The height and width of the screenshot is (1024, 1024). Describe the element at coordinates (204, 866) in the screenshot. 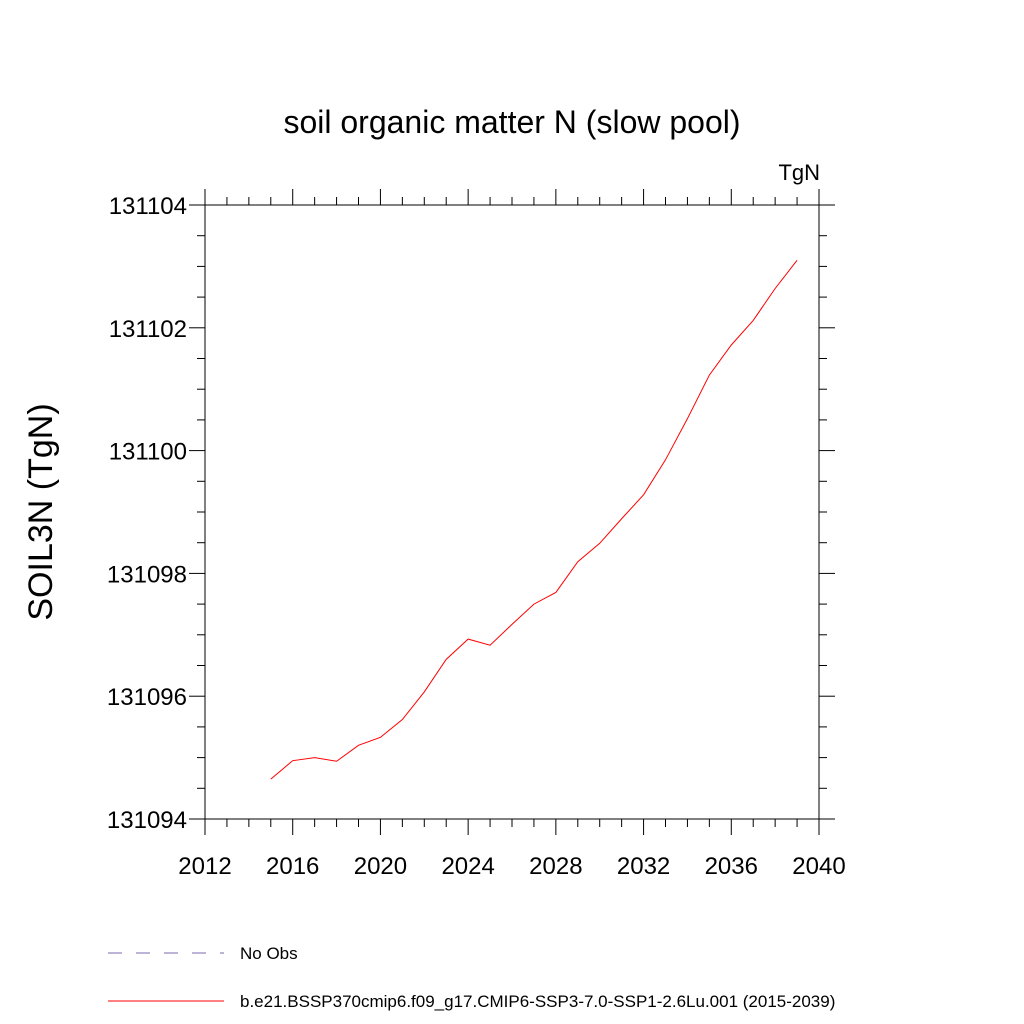

I see `x-tick-label: 2012` at that location.